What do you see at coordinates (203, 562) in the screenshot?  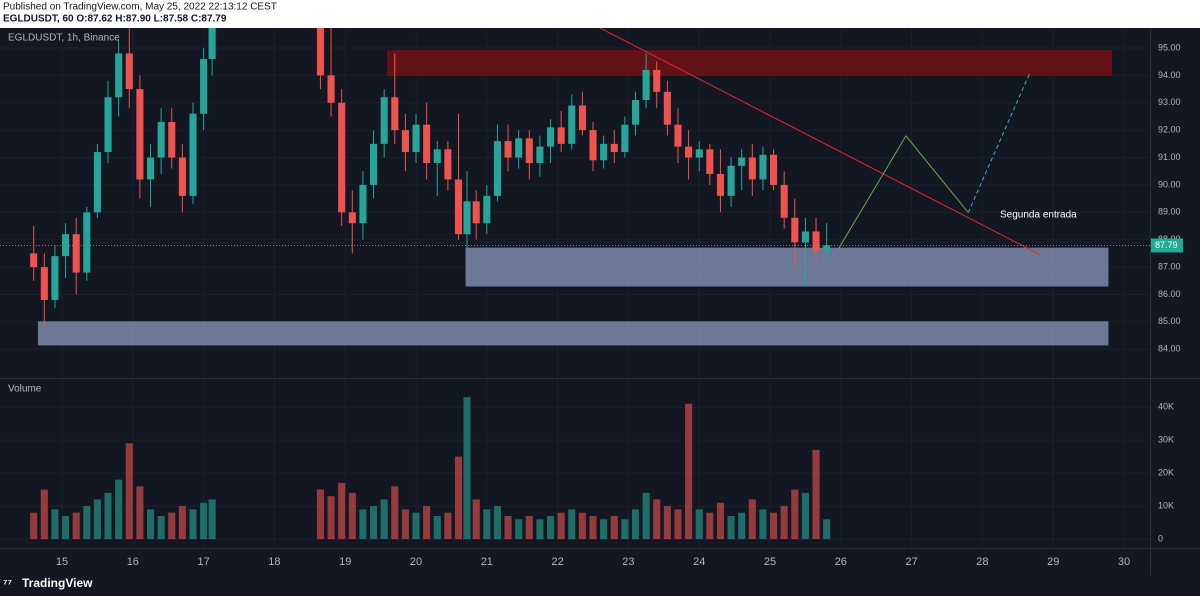 I see `x-tick-label: 17` at bounding box center [203, 562].